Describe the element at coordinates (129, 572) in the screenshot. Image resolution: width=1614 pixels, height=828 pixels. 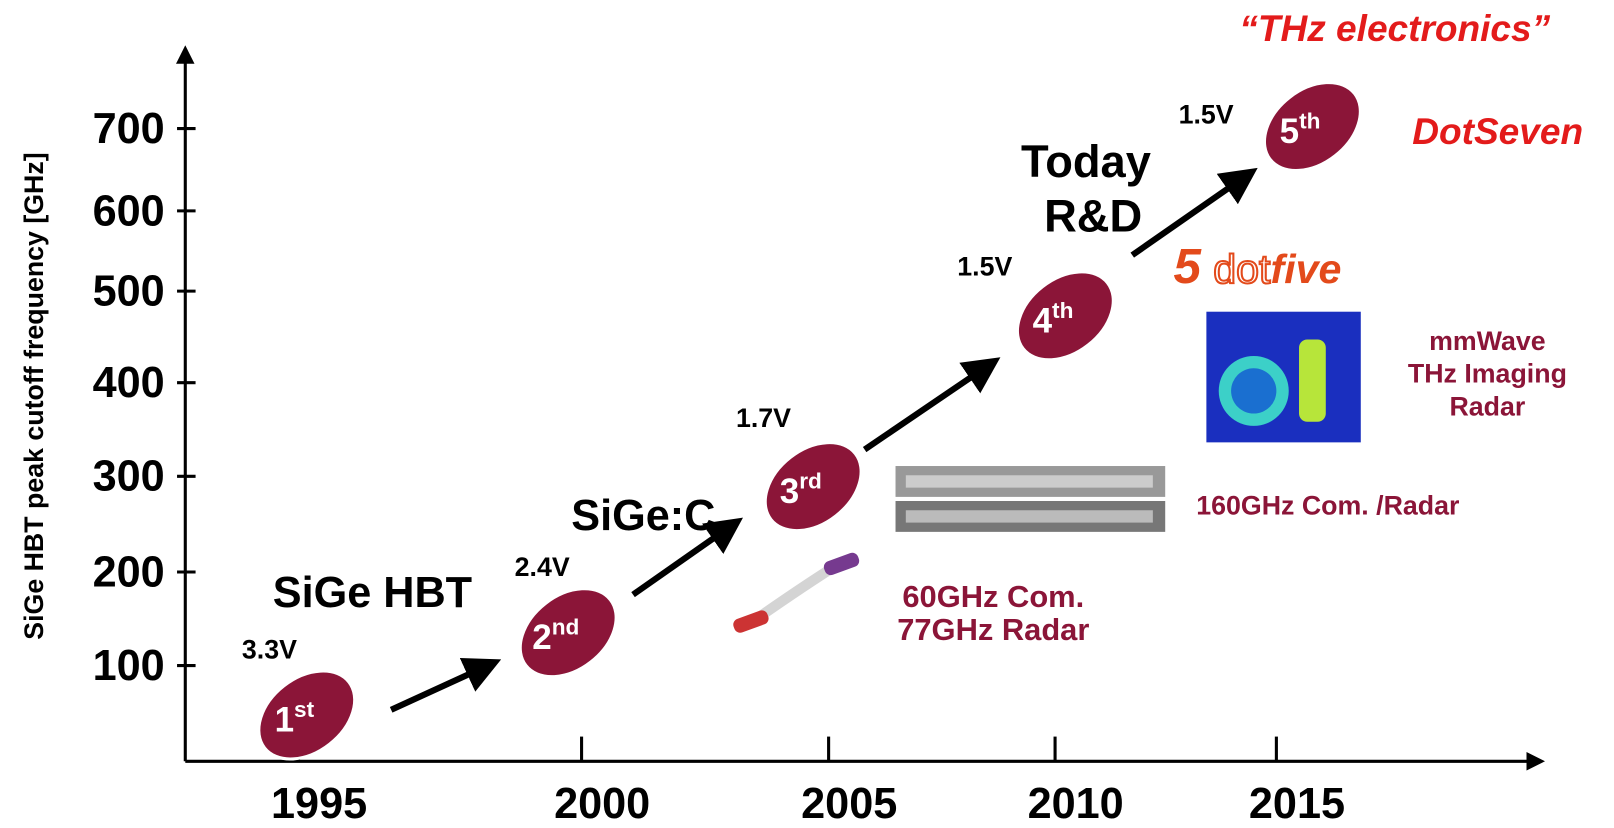
I see `y-tick-label: 200` at that location.